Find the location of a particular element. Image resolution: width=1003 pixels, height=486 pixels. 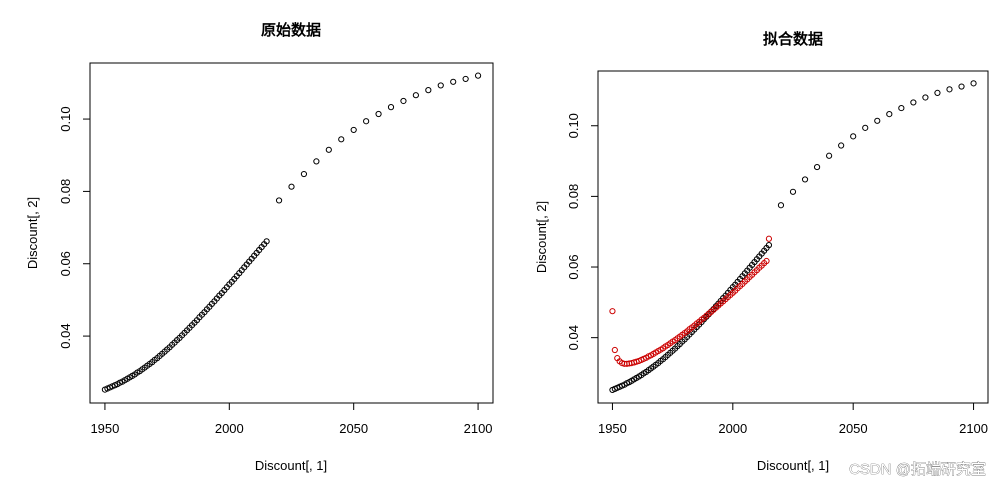

chart-title: 原始数据 is located at coordinates (291, 30).